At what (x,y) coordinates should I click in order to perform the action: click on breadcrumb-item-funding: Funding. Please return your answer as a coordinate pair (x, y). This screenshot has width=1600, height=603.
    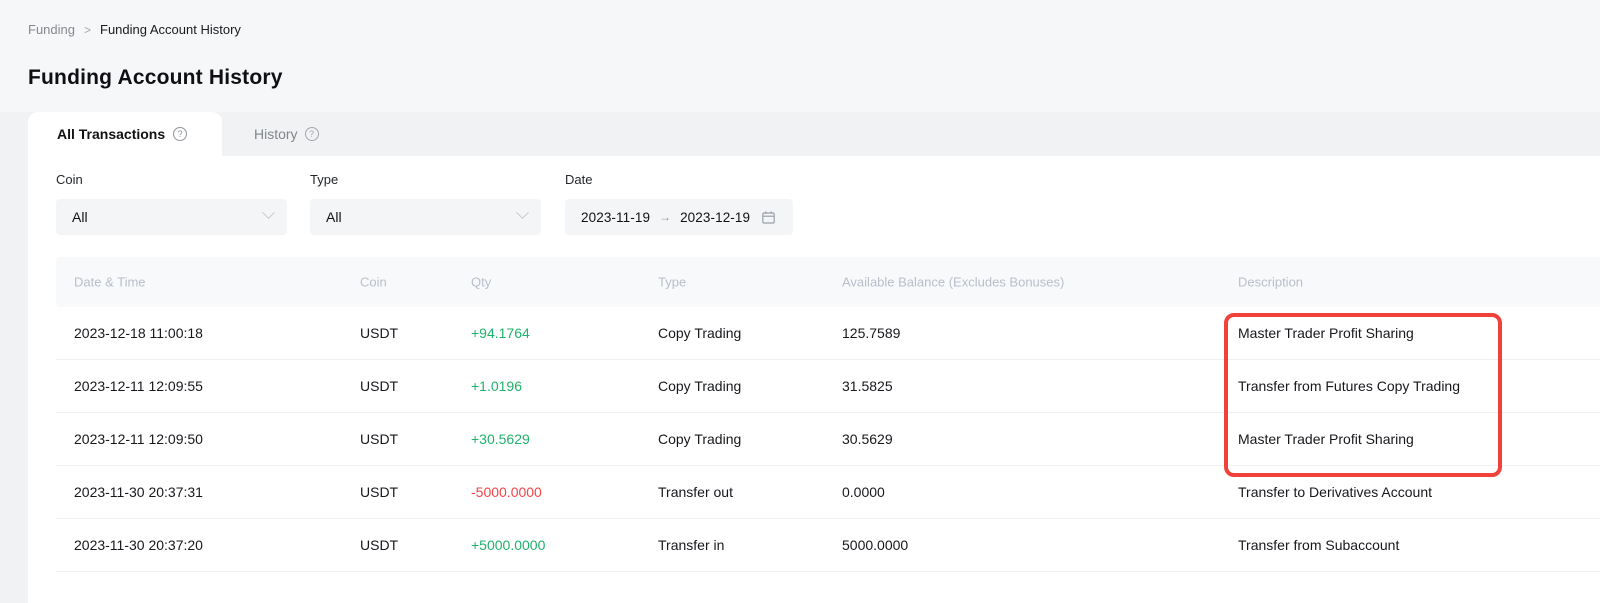
    Looking at the image, I should click on (51, 29).